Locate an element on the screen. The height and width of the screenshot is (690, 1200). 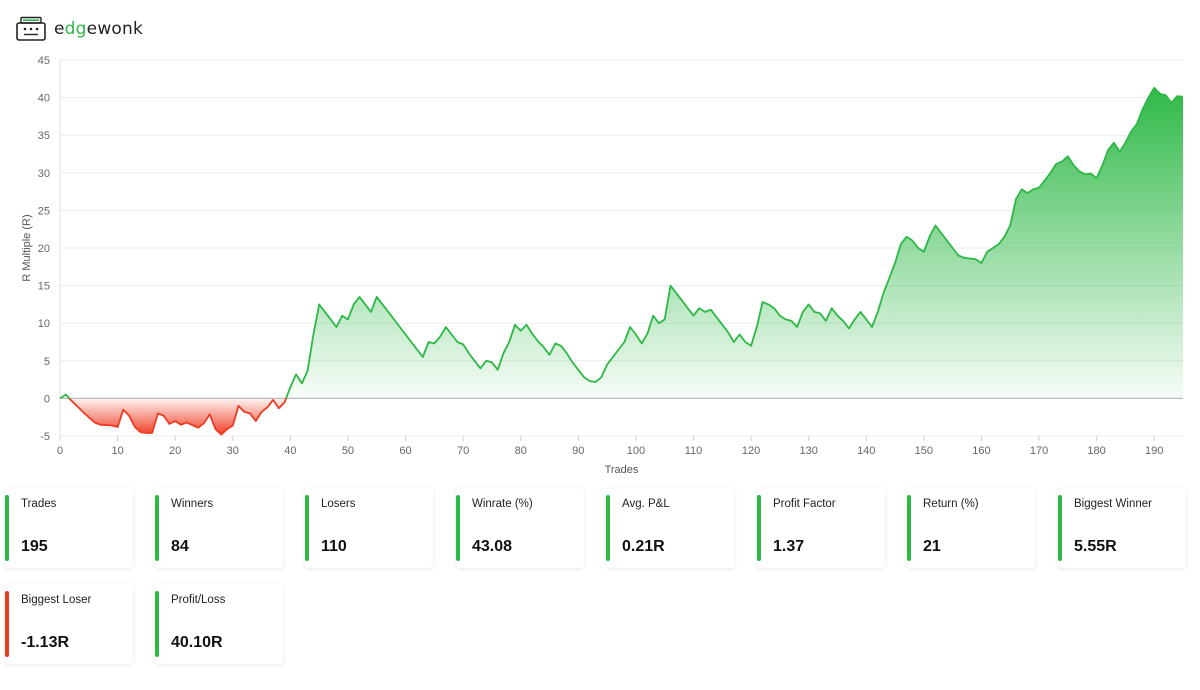
y-tick-label: 25 is located at coordinates (44, 211).